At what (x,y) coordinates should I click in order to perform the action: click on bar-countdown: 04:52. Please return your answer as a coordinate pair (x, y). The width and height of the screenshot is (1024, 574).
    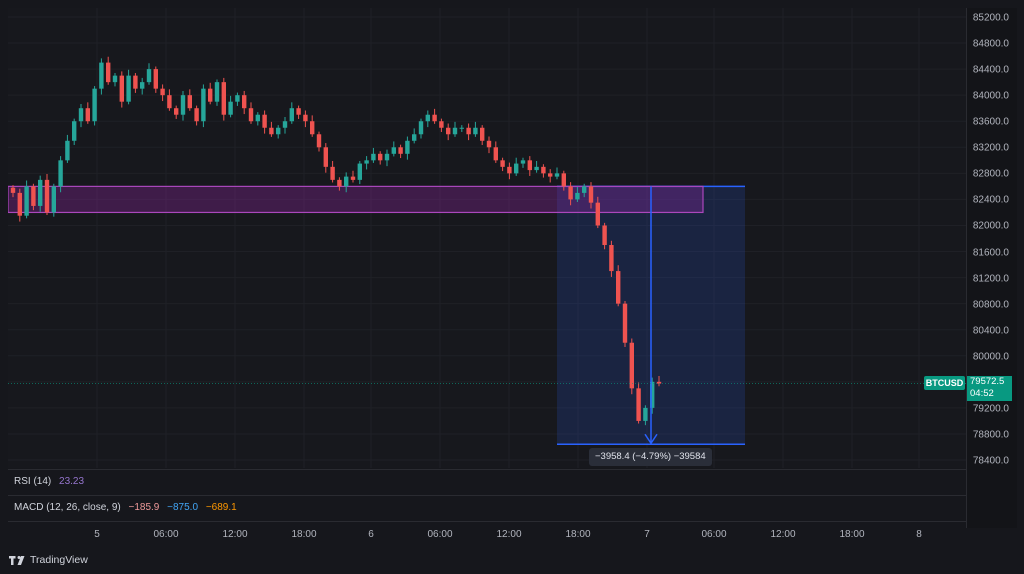
    Looking at the image, I should click on (982, 393).